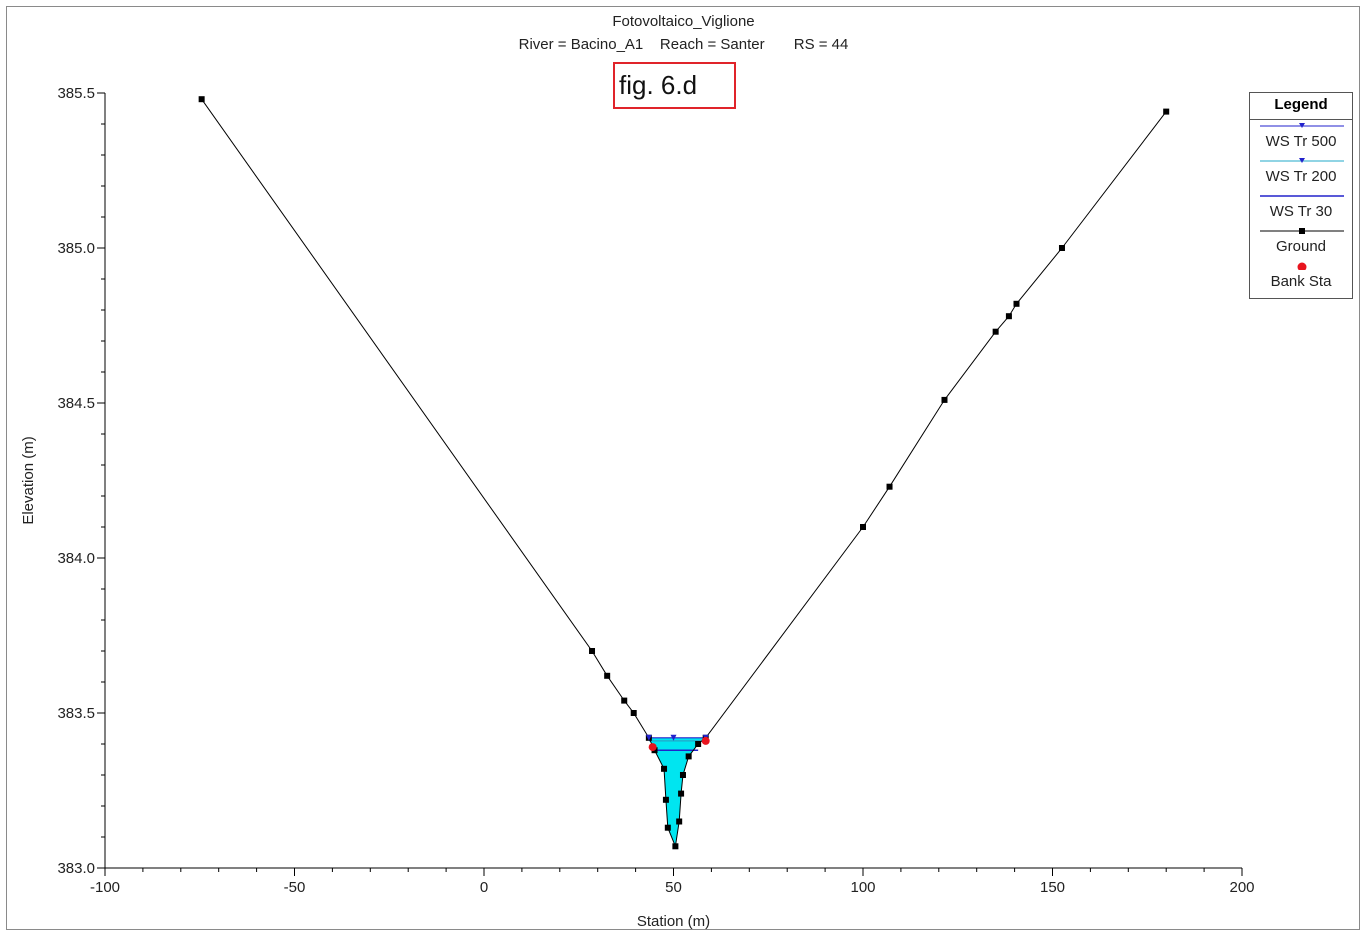  What do you see at coordinates (28, 480) in the screenshot?
I see `y-axis-label: Elevation (m)` at bounding box center [28, 480].